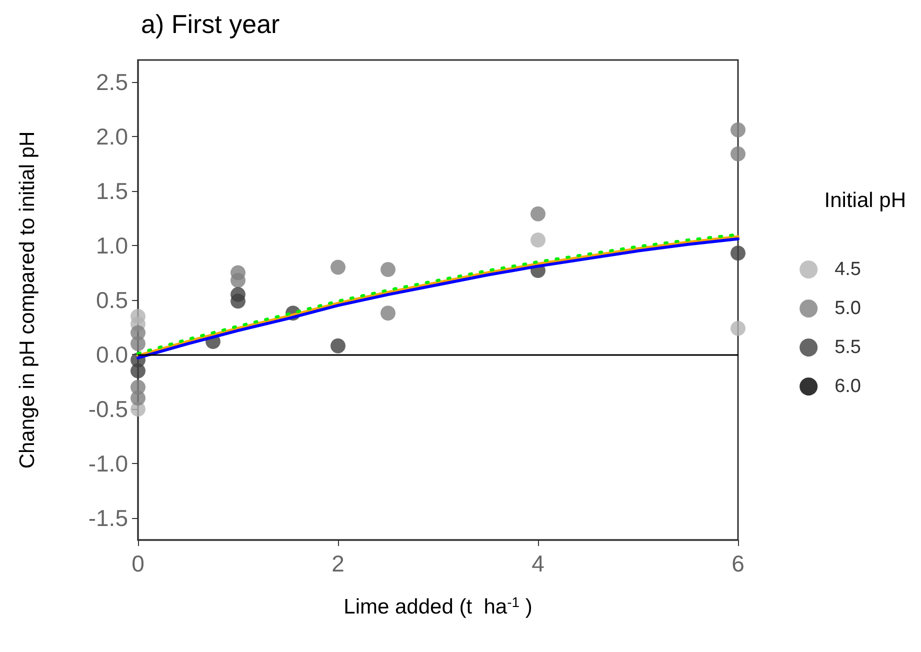 The width and height of the screenshot is (921, 652). Describe the element at coordinates (848, 386) in the screenshot. I see `legend-label: 6.0` at that location.